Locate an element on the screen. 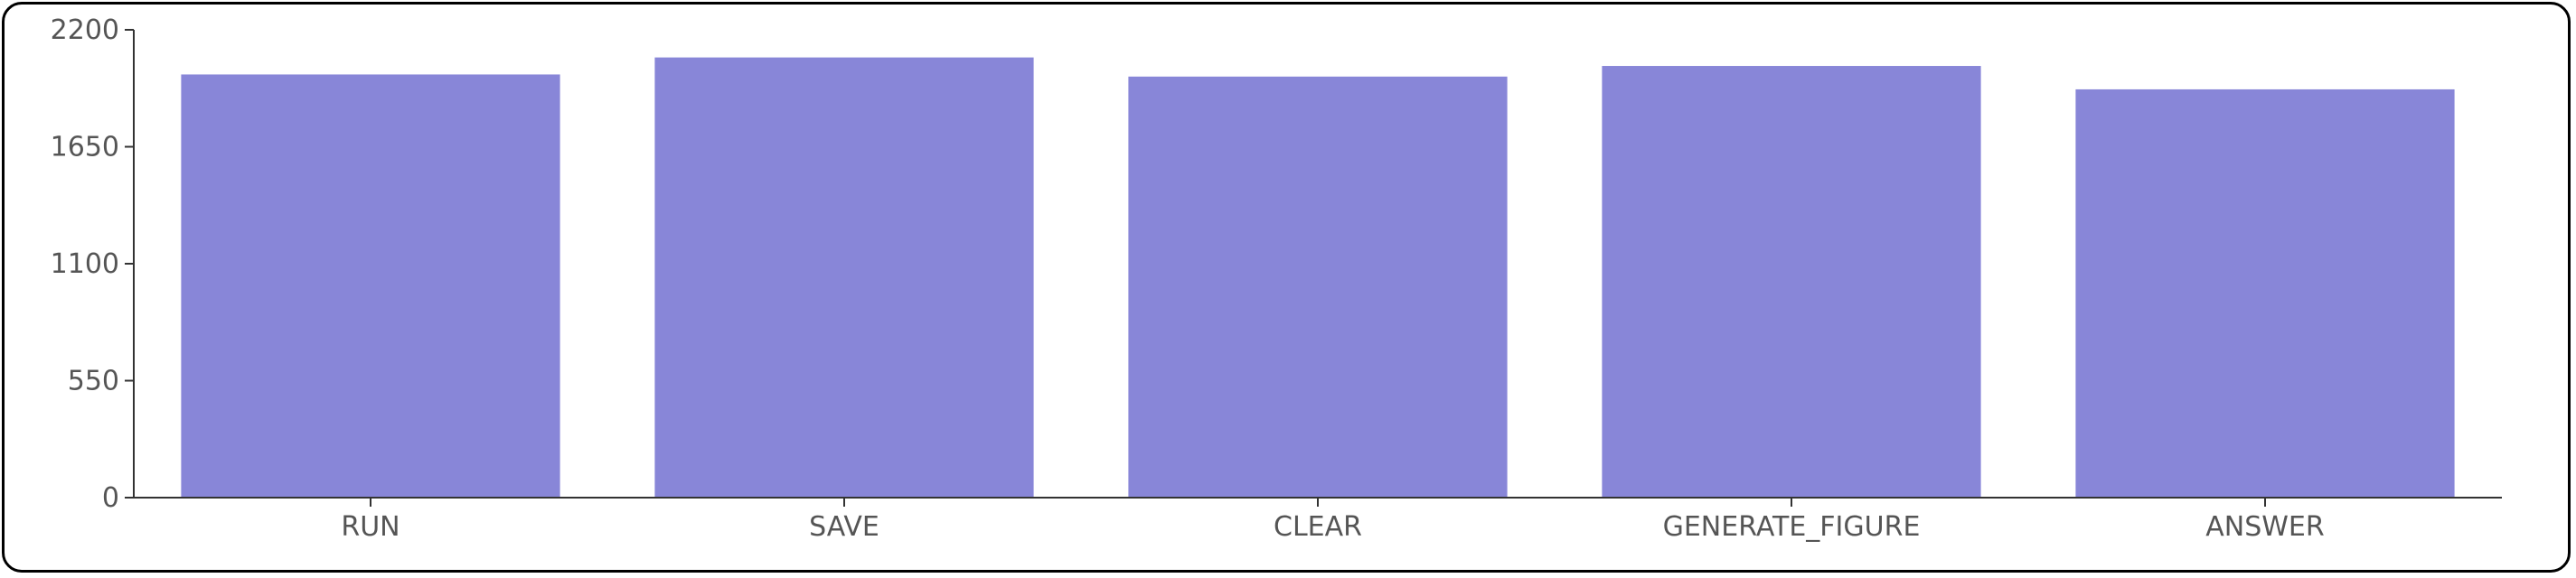 The width and height of the screenshot is (2576, 578). y-tick-label: 1650 is located at coordinates (85, 147).